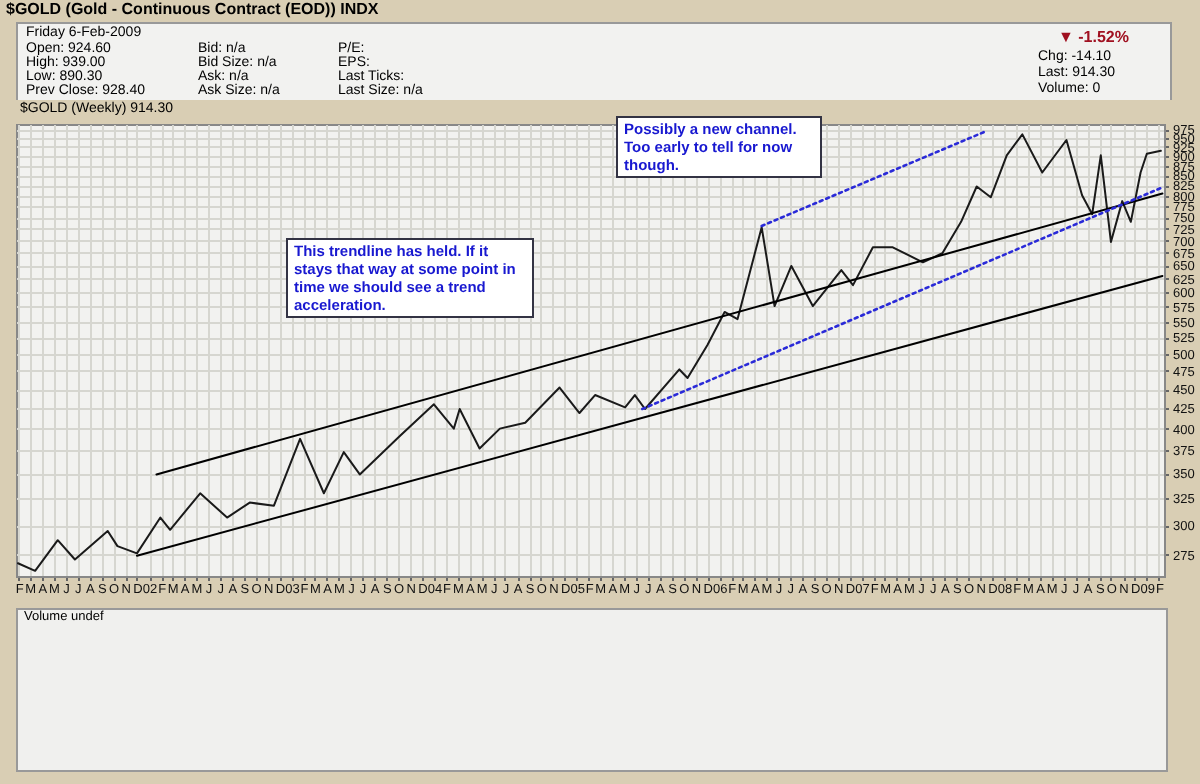 The image size is (1200, 784). I want to click on chart-title: $GOLD (Gold - Continuous Contract (EOD)) INDX, so click(192, 9).